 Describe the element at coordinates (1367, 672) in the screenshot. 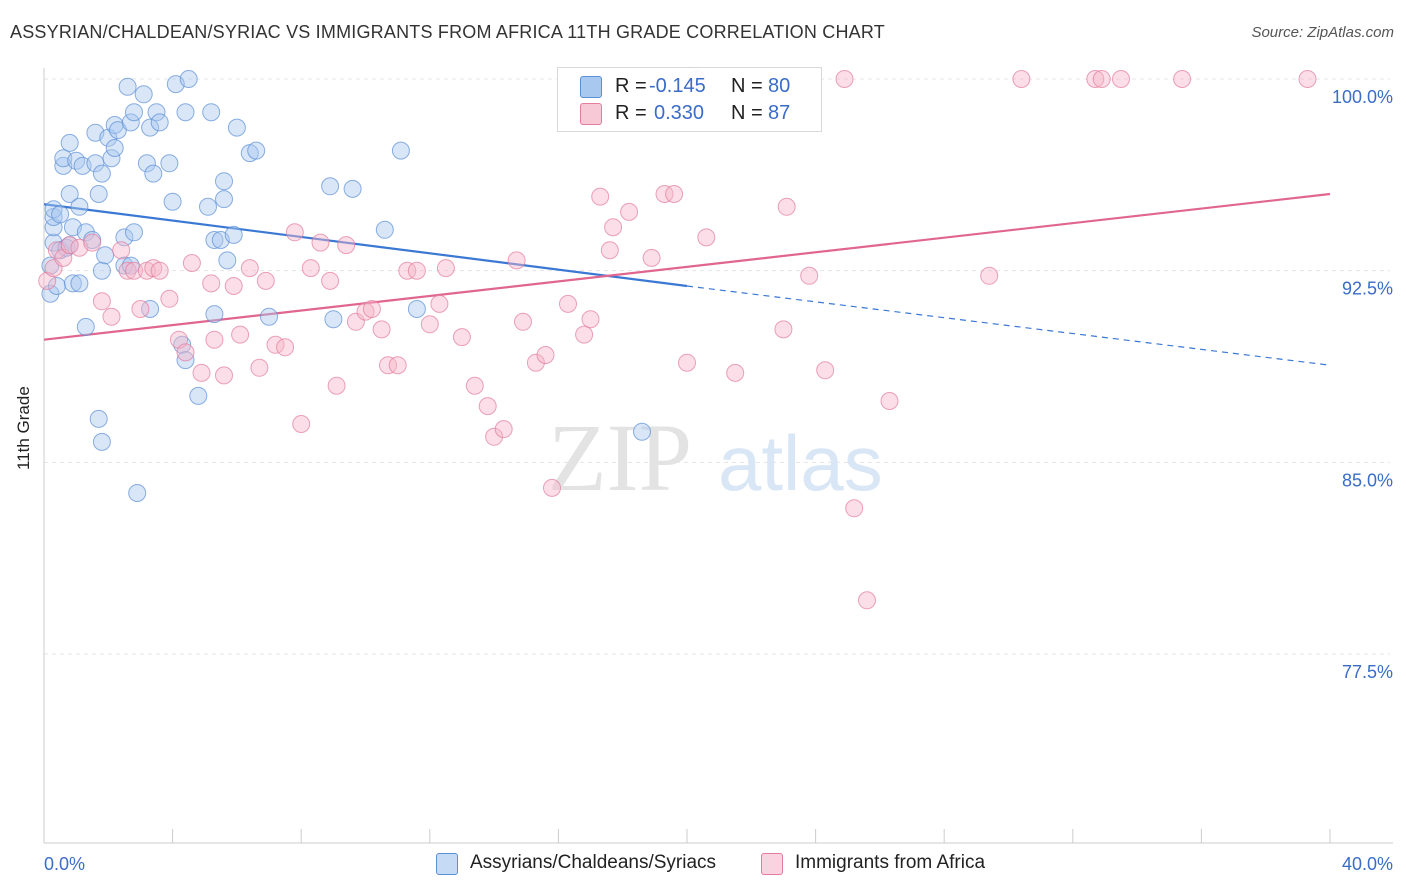

I see `y-tick-label: 77.5%` at that location.